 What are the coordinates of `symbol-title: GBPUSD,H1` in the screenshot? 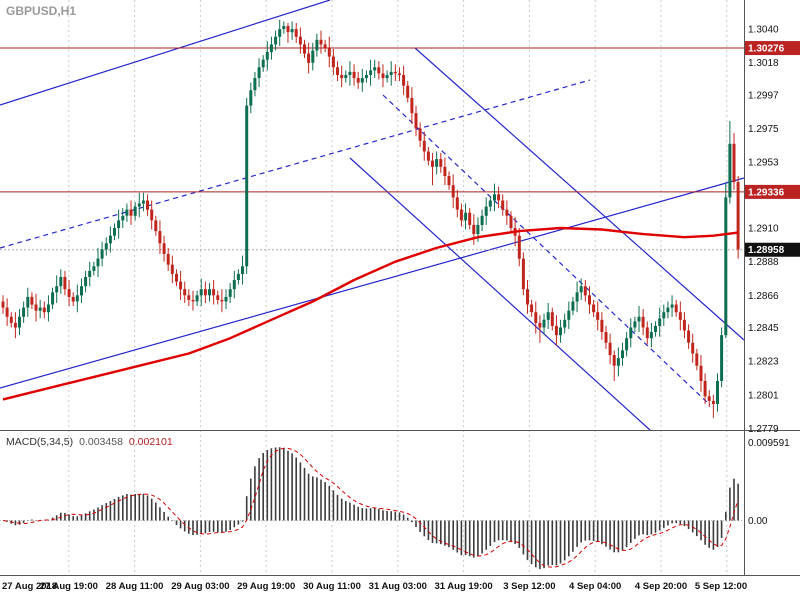 It's located at (41, 11).